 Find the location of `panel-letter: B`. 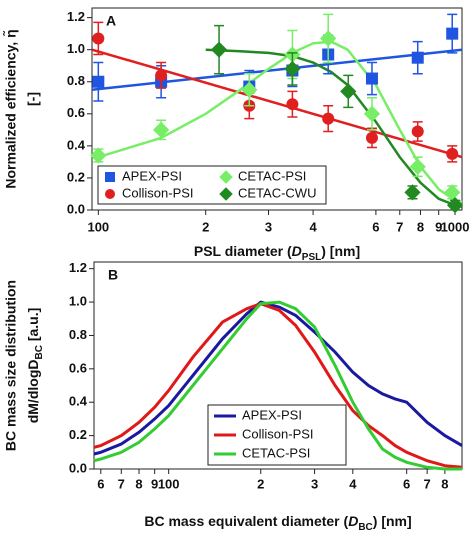

panel-letter: B is located at coordinates (113, 275).